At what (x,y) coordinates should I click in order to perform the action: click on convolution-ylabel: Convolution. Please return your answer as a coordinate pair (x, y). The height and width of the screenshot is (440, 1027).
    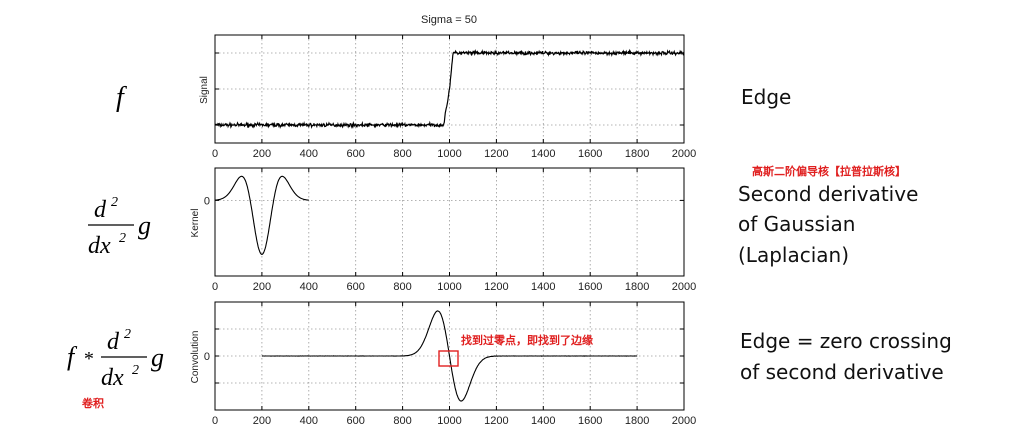
    Looking at the image, I should click on (195, 357).